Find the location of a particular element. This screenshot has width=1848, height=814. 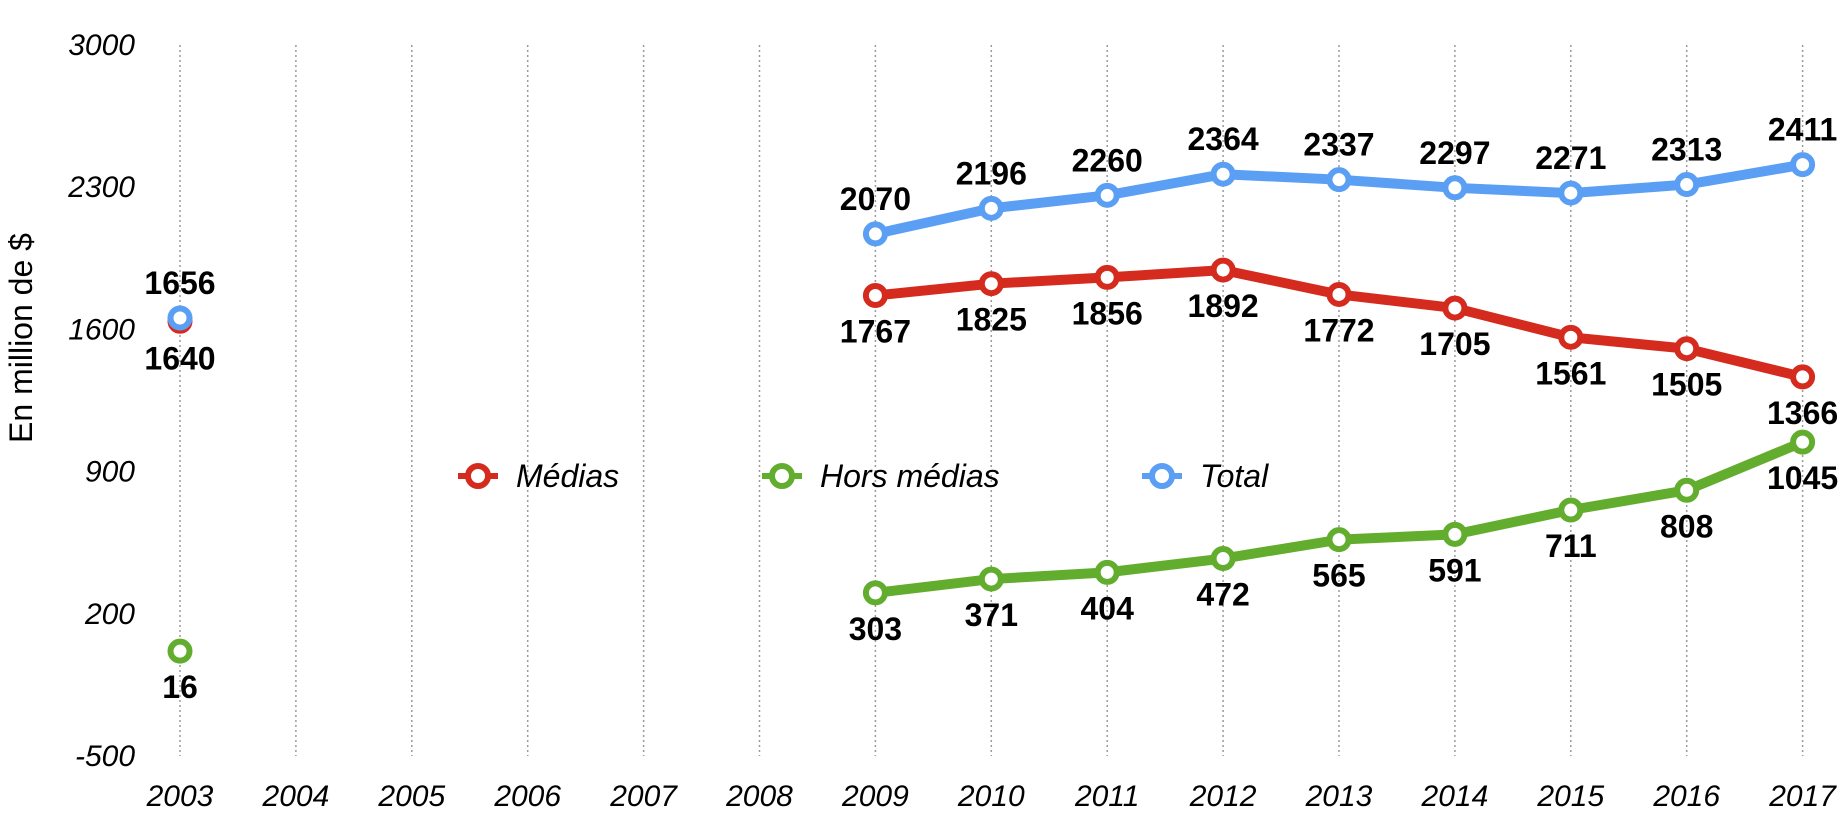

data-label: 1366 is located at coordinates (1802, 413).